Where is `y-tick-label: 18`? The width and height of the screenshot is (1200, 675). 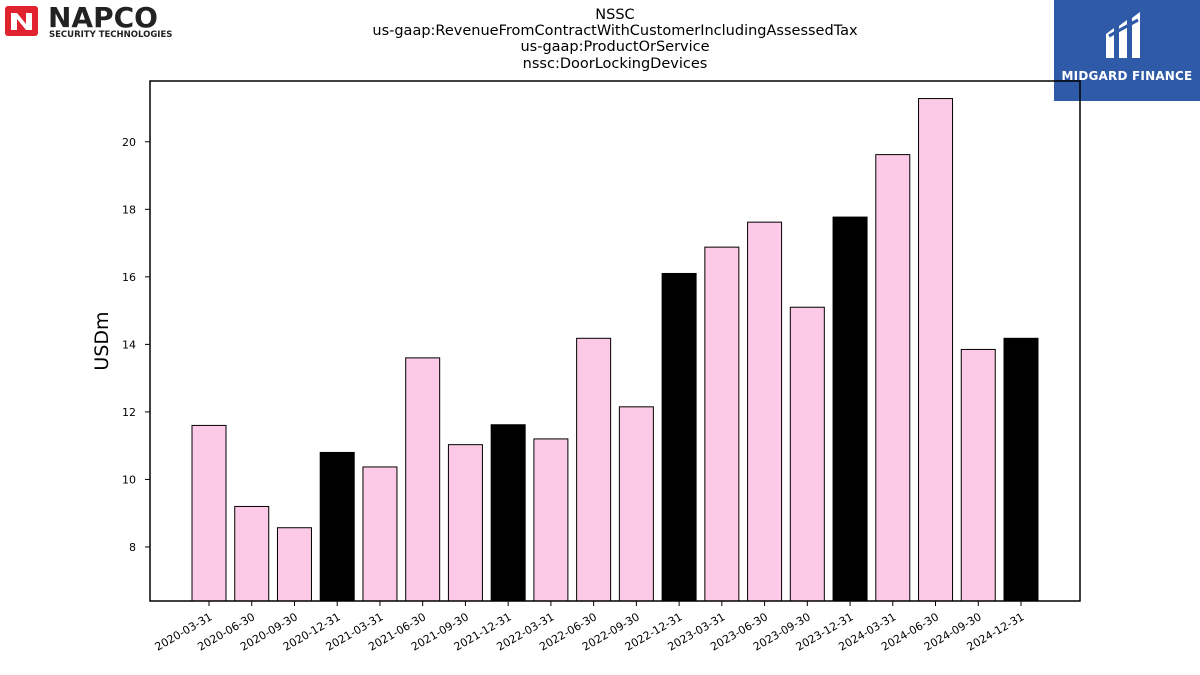 y-tick-label: 18 is located at coordinates (129, 209).